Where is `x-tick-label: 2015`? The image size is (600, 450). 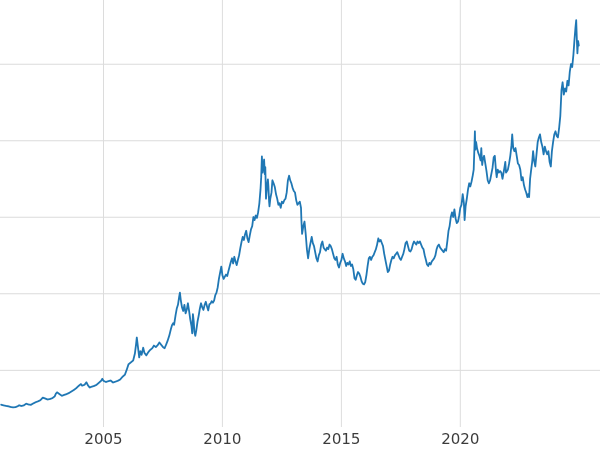 x-tick-label: 2015 is located at coordinates (341, 439).